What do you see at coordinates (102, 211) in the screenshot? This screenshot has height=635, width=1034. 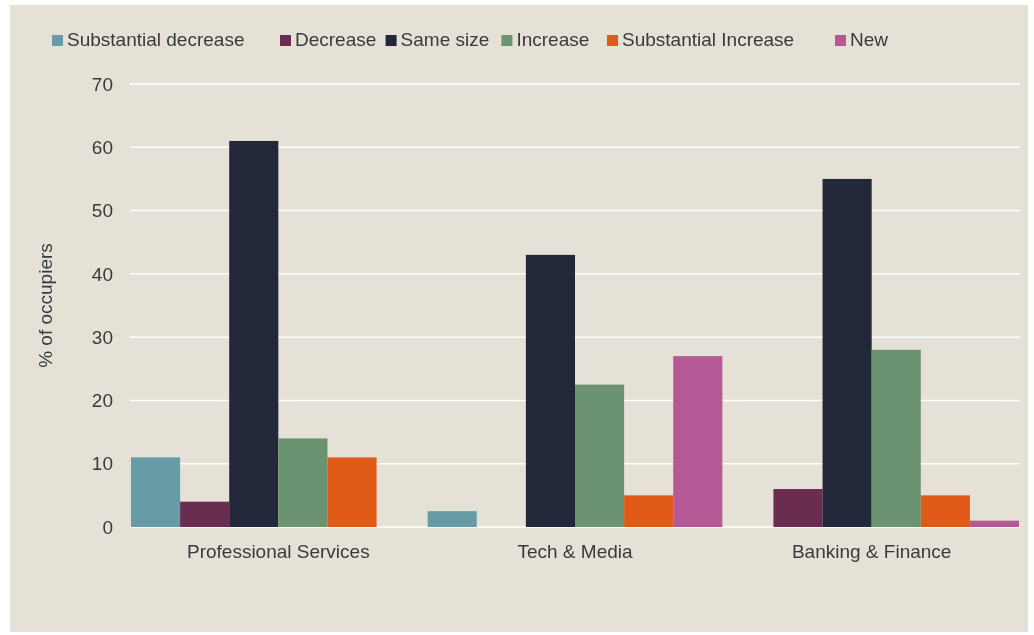 I see `y-tick-label: 50` at bounding box center [102, 211].